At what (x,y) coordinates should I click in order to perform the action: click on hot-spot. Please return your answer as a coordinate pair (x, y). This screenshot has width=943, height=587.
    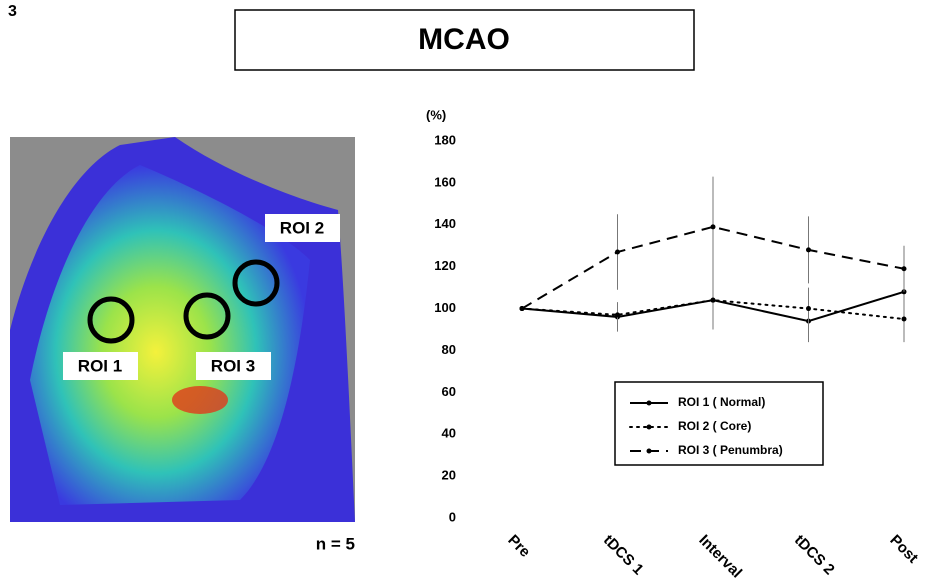
    Looking at the image, I should click on (200, 400).